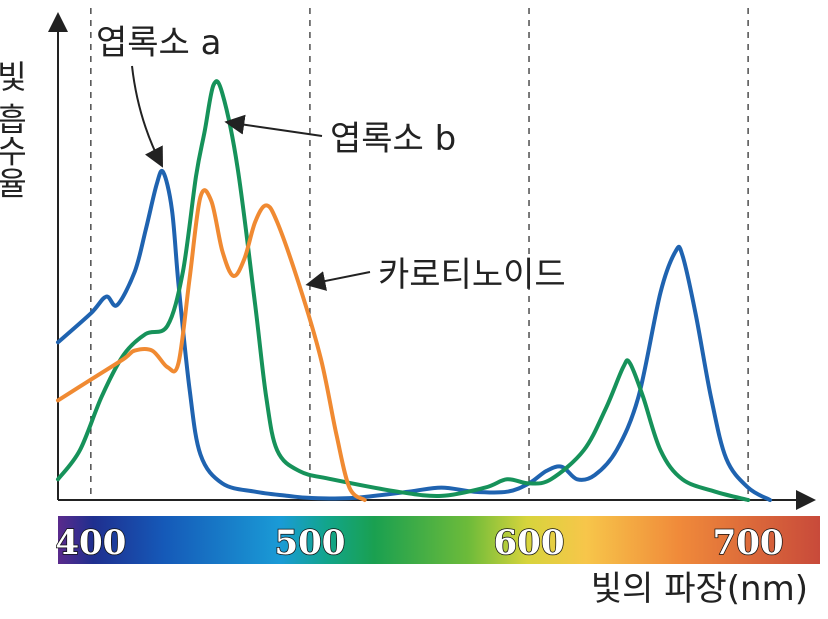 Image resolution: width=828 pixels, height=619 pixels. What do you see at coordinates (420, 543) in the screenshot?
I see `x-tick-labels: 400 500 600 700` at bounding box center [420, 543].